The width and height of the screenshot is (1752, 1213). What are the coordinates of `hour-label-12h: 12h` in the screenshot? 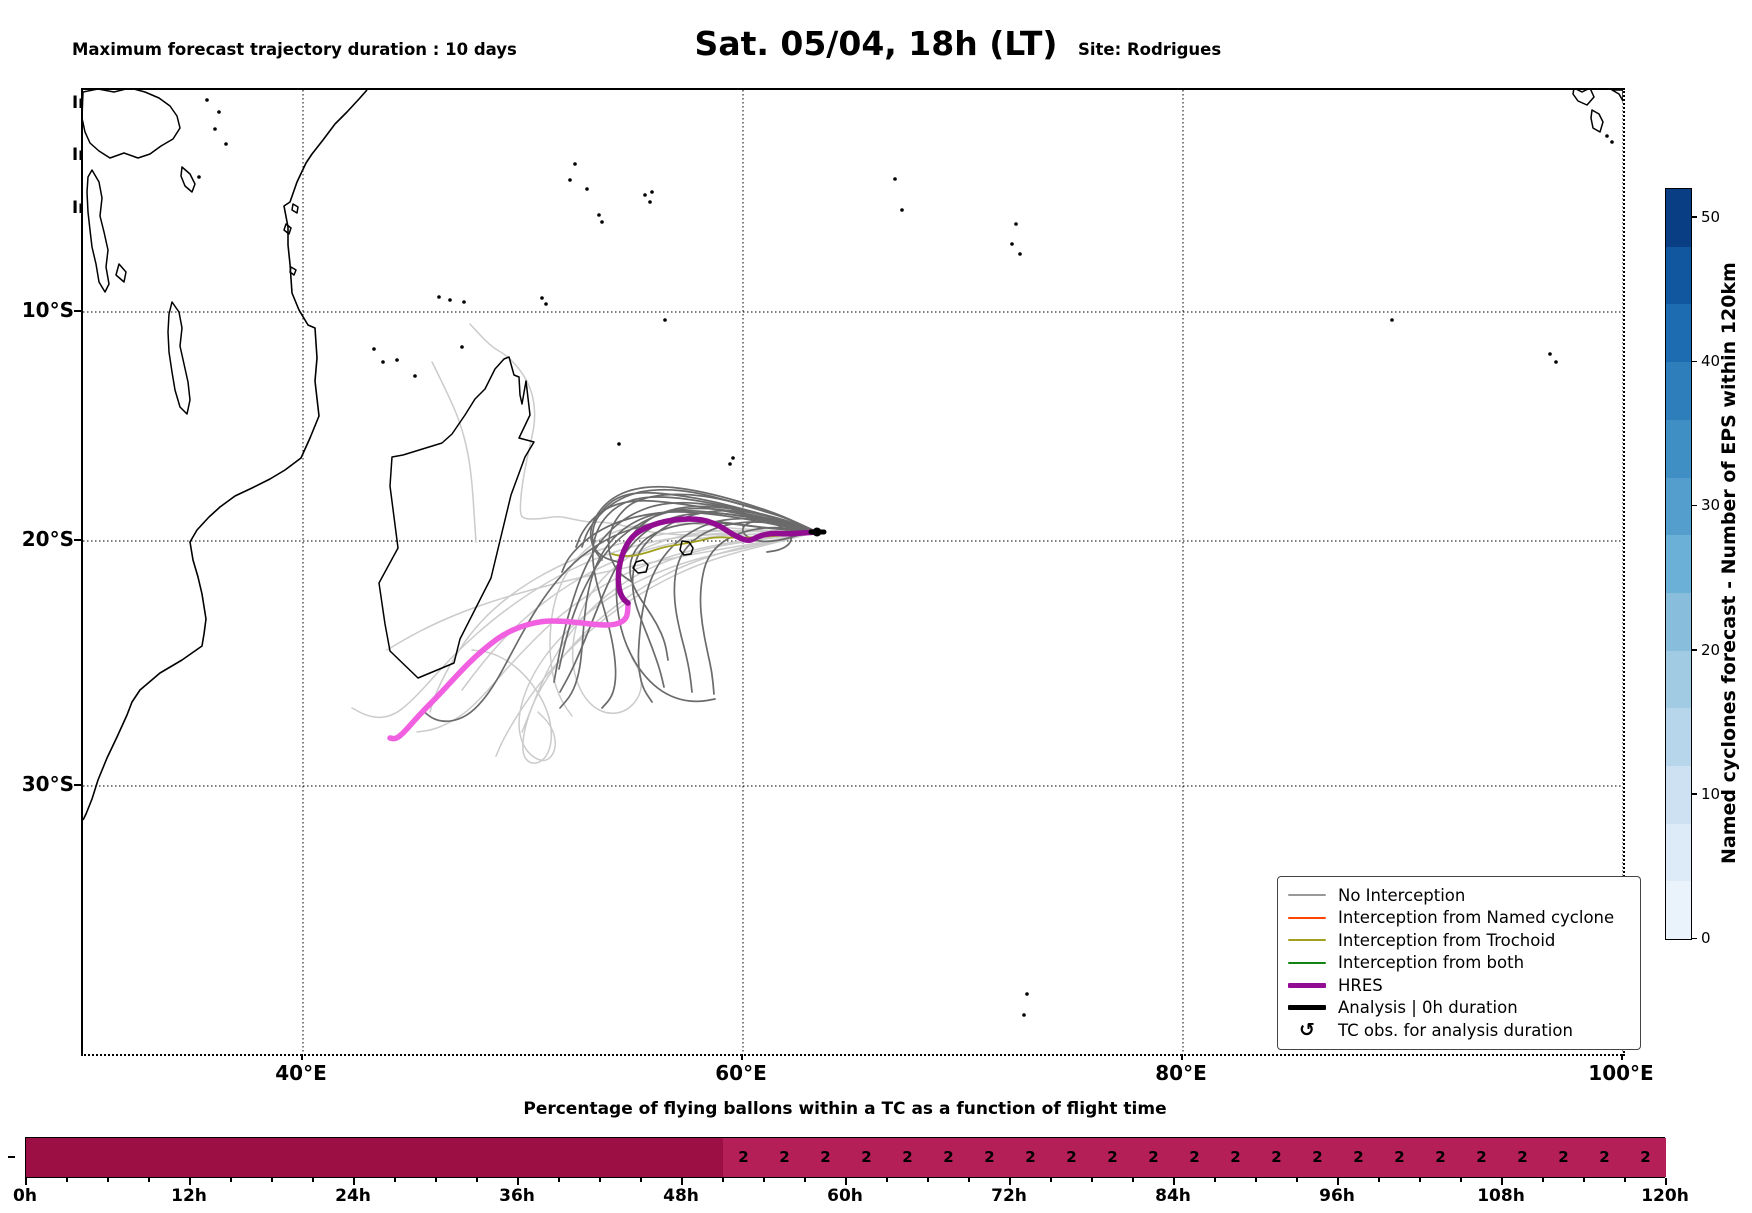 It's located at (189, 1196).